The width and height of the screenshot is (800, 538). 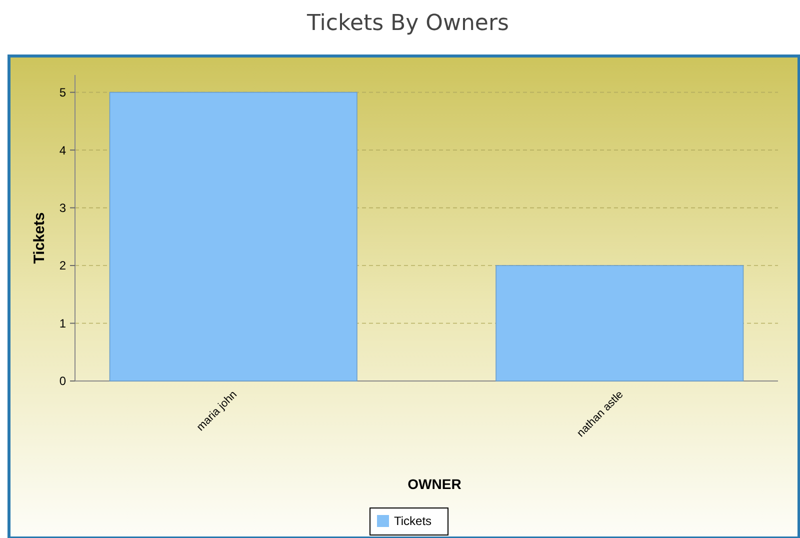 What do you see at coordinates (62, 265) in the screenshot?
I see `y-tick-label: 2` at bounding box center [62, 265].